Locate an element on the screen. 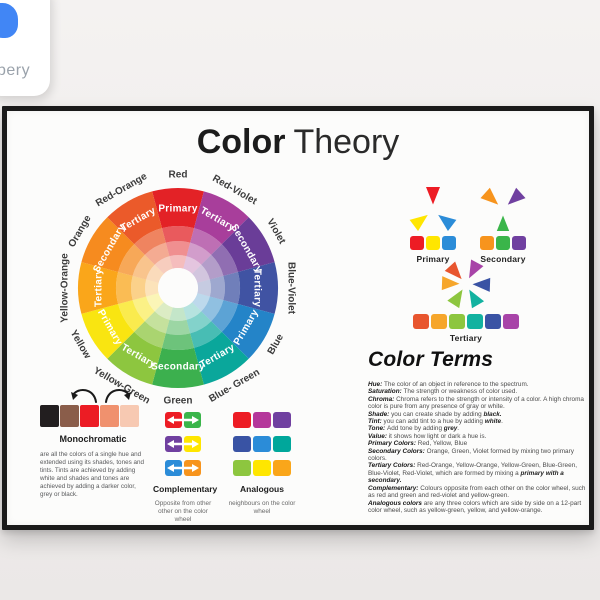  secondary-group: Secondary is located at coordinates (503, 224).